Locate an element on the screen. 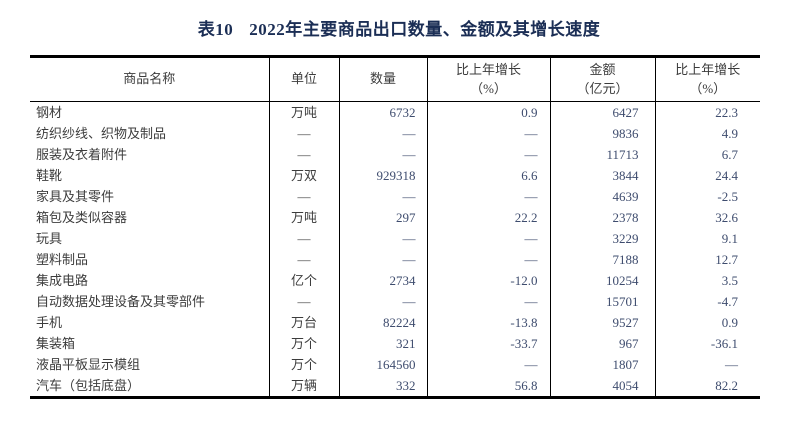  table-title-text: 2022年主要商品出口数量、金额及其增长速度 is located at coordinates (425, 29).